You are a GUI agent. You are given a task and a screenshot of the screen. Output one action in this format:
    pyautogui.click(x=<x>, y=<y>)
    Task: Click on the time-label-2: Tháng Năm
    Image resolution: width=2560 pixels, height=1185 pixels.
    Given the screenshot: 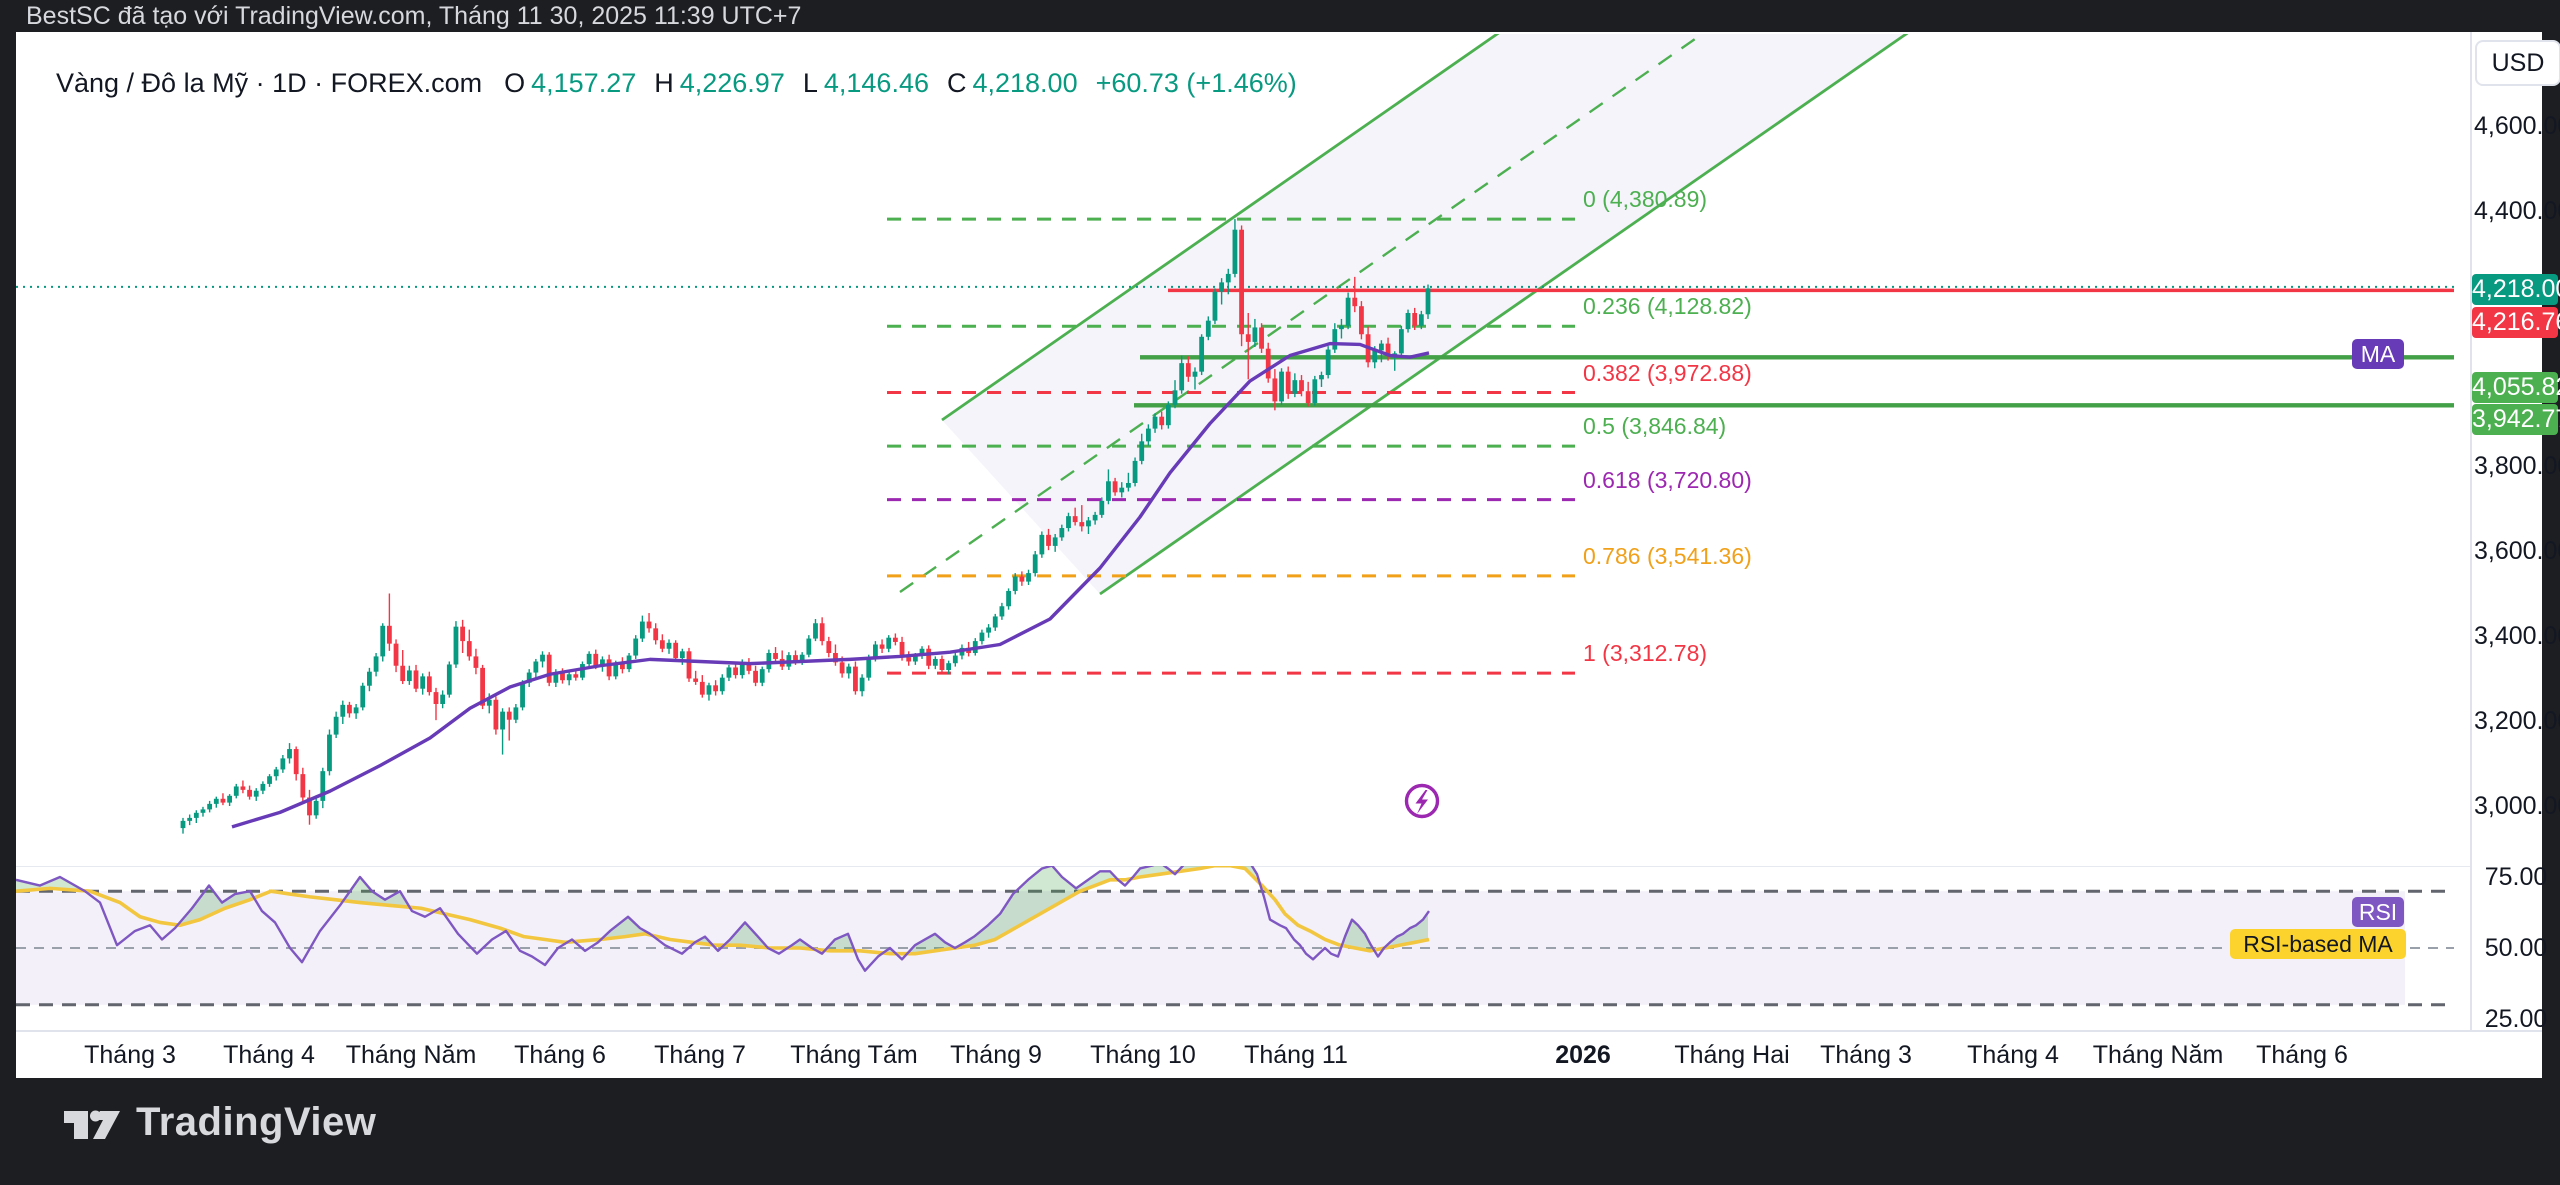 What is the action you would take?
    pyautogui.click(x=411, y=1055)
    